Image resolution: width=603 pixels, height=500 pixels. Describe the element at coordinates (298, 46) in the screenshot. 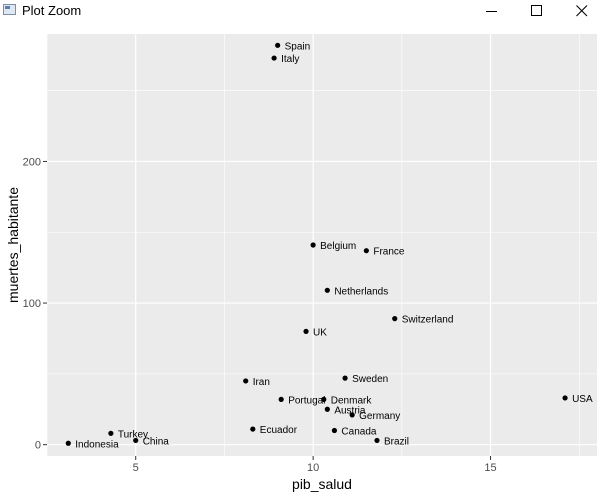

I see `point-label: Spain` at that location.